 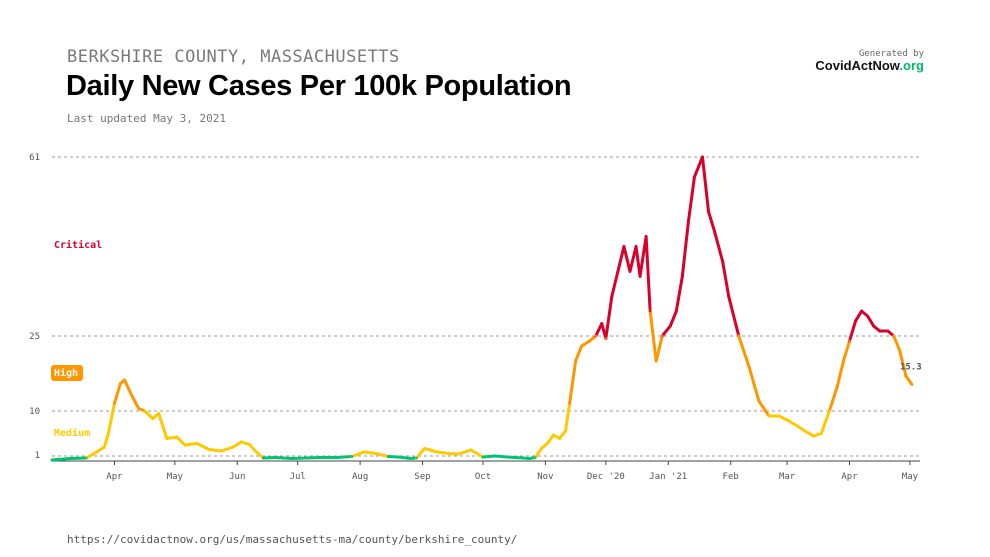 What do you see at coordinates (606, 477) in the screenshot?
I see `x-tick-label: Dec '20` at bounding box center [606, 477].